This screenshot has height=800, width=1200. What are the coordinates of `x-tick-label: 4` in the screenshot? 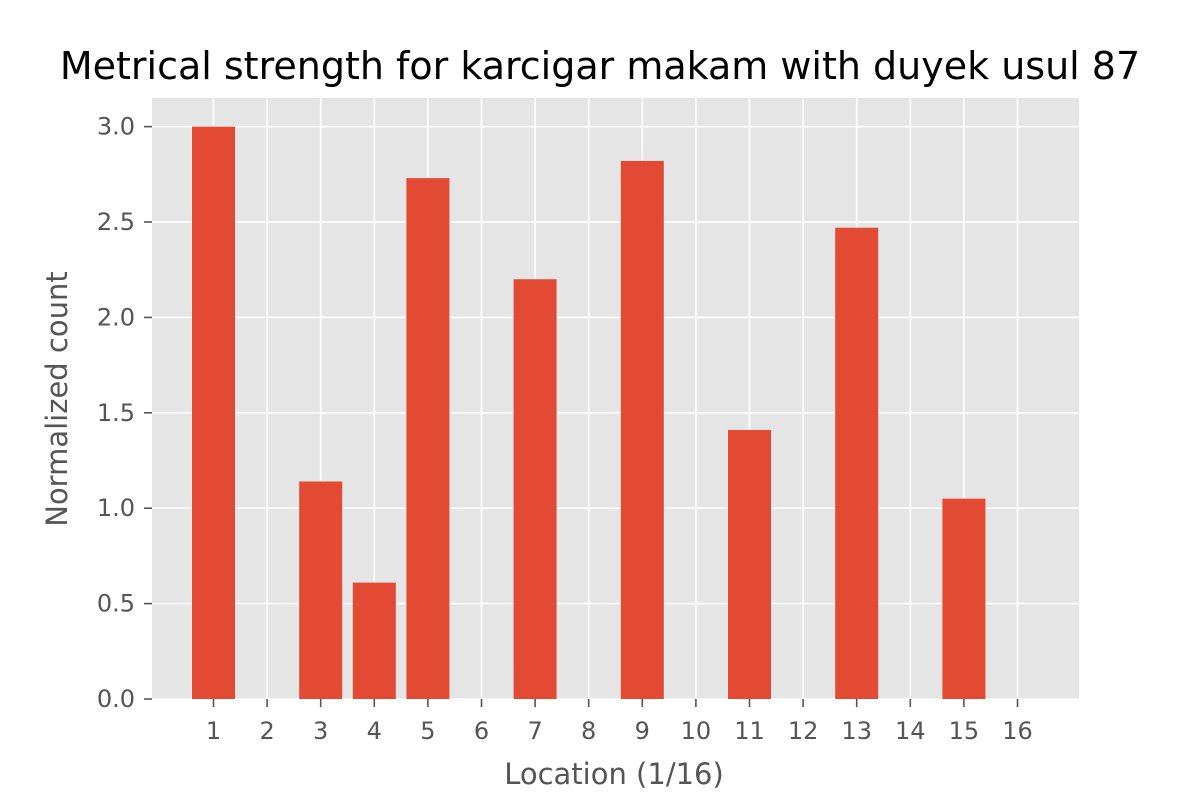 It's located at (374, 731).